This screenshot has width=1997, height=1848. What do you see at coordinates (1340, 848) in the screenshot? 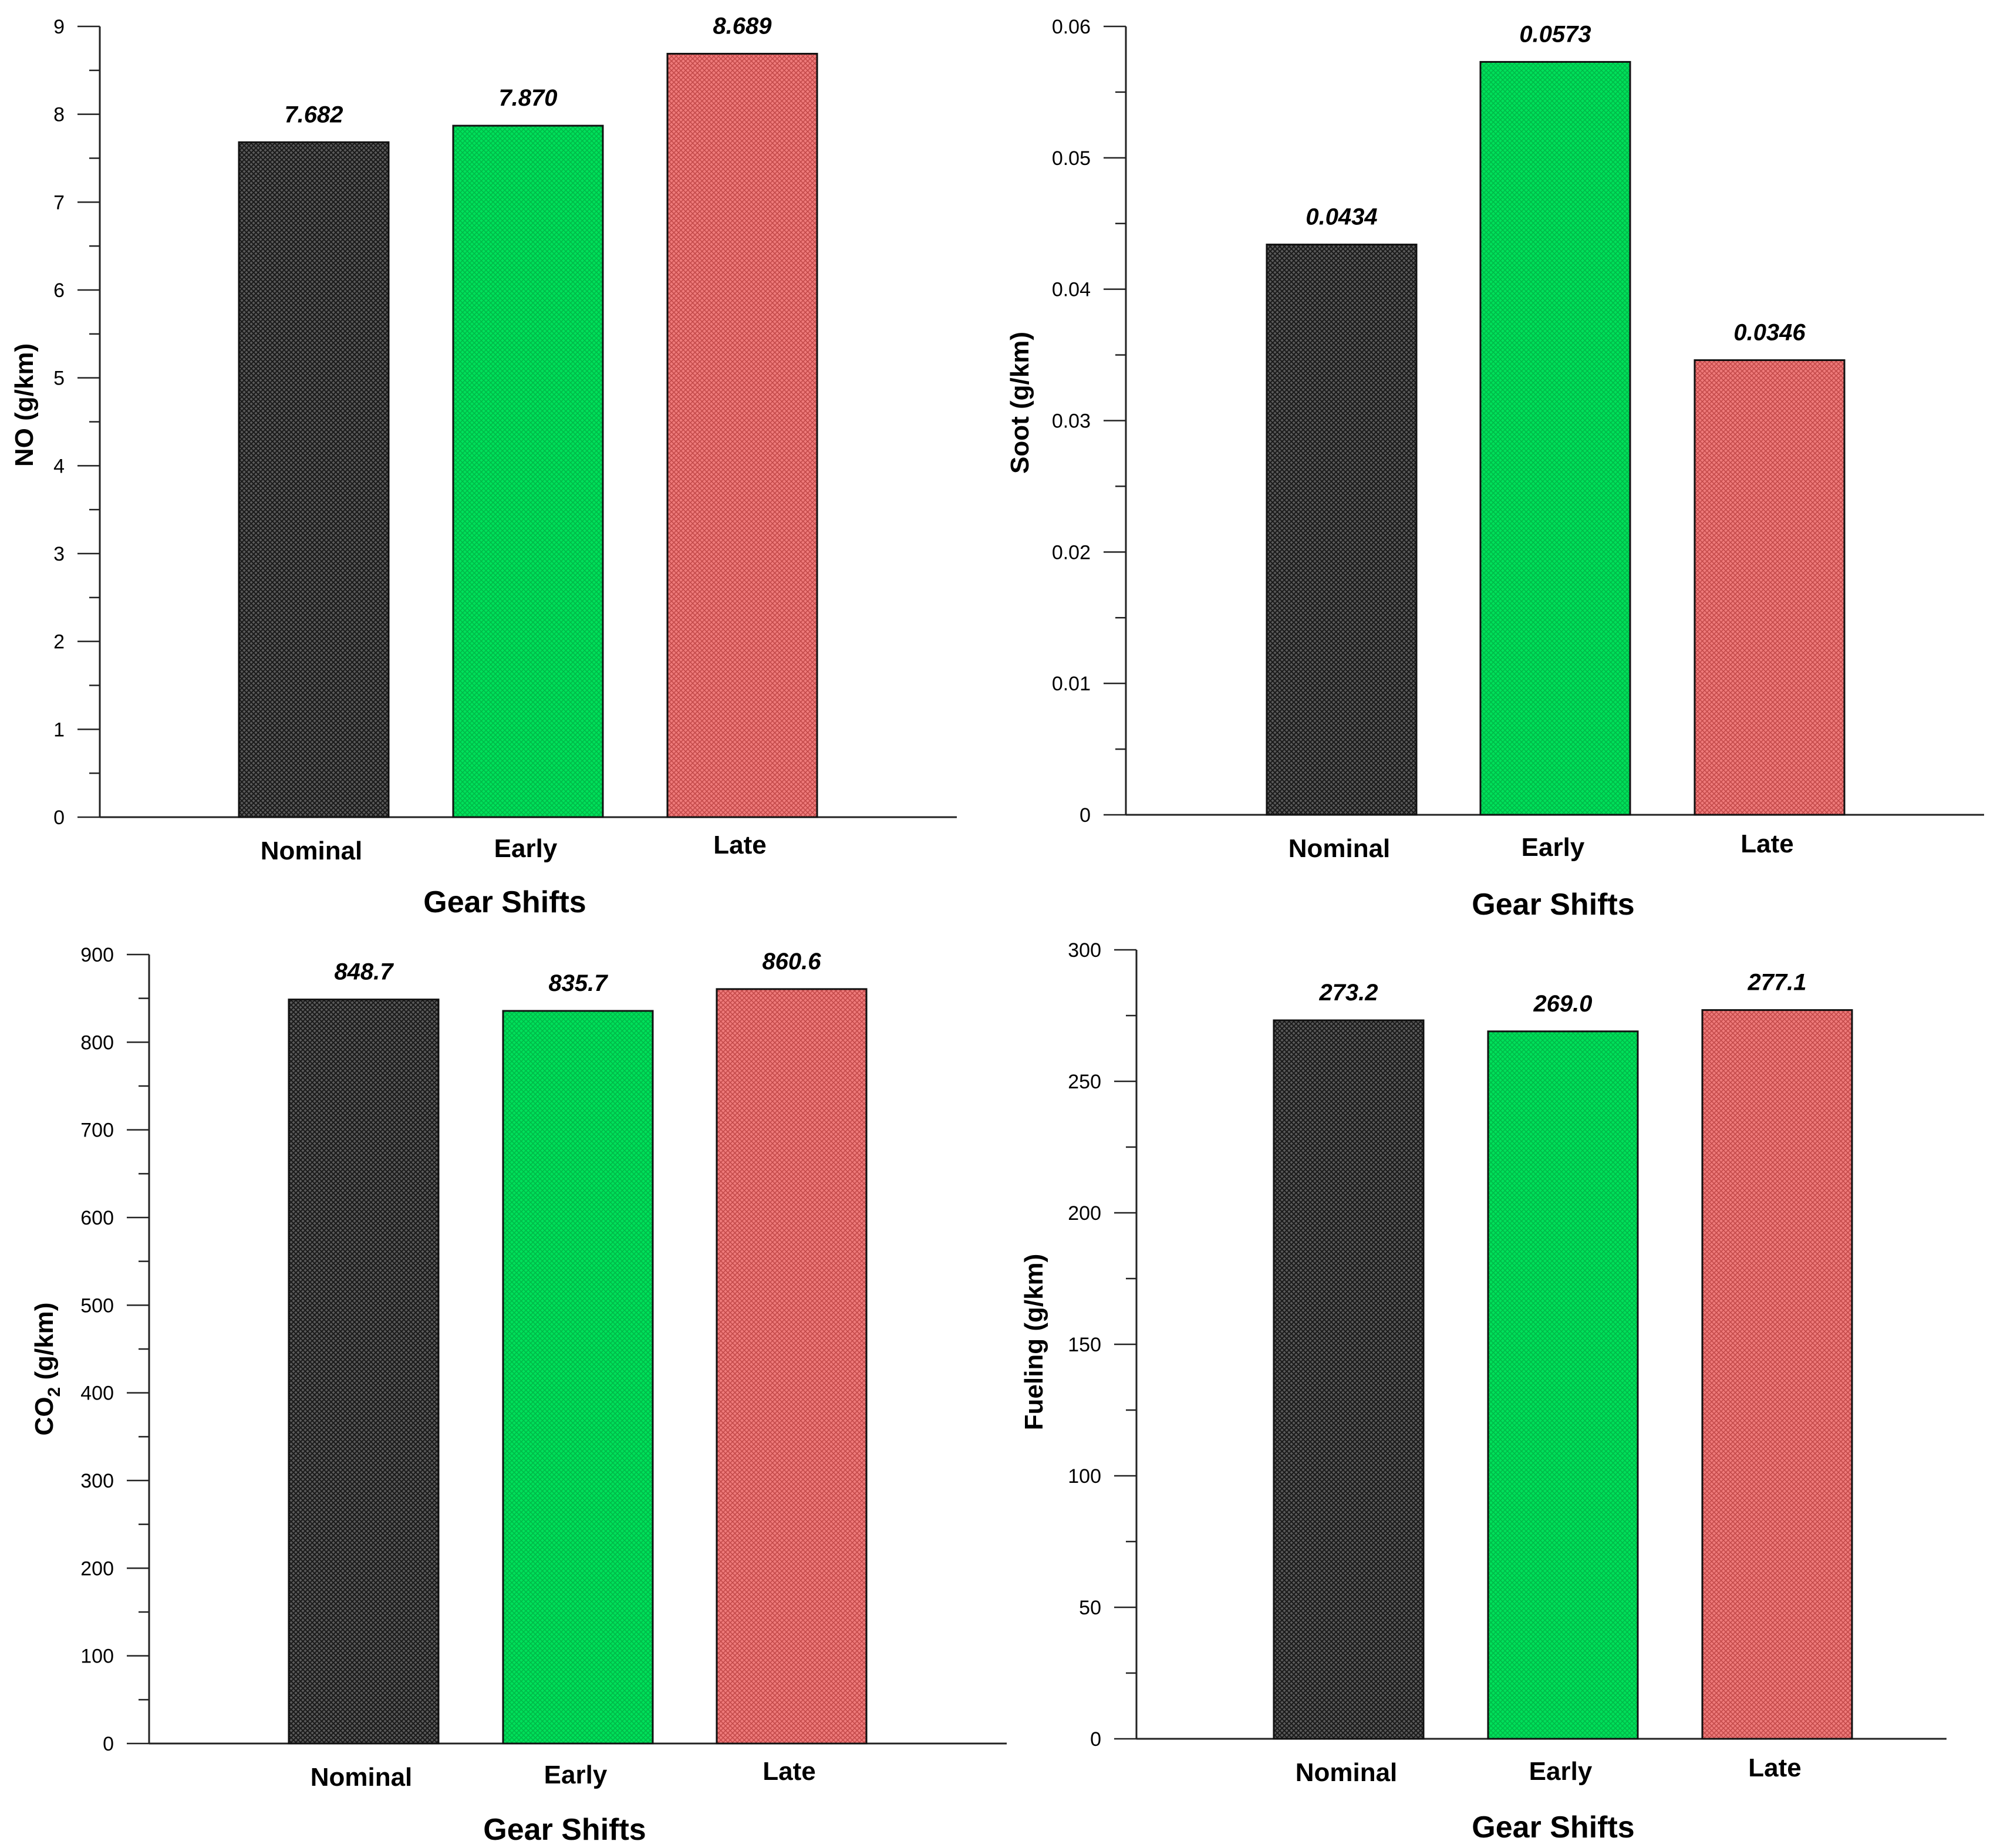
I see `soot-category-label-nominal: Nominal` at bounding box center [1340, 848].